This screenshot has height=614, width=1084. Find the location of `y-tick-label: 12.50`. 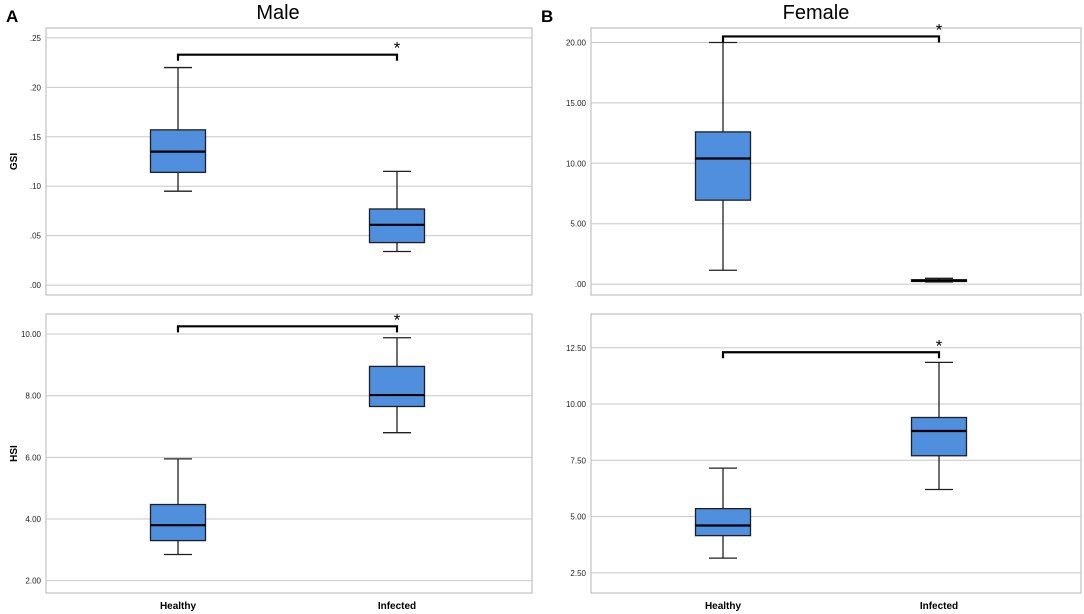

y-tick-label: 12.50 is located at coordinates (576, 348).